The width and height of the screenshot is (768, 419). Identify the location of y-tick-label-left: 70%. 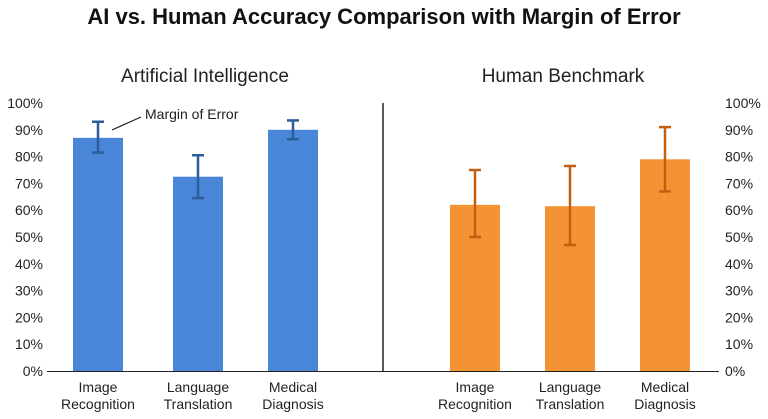
(29, 183).